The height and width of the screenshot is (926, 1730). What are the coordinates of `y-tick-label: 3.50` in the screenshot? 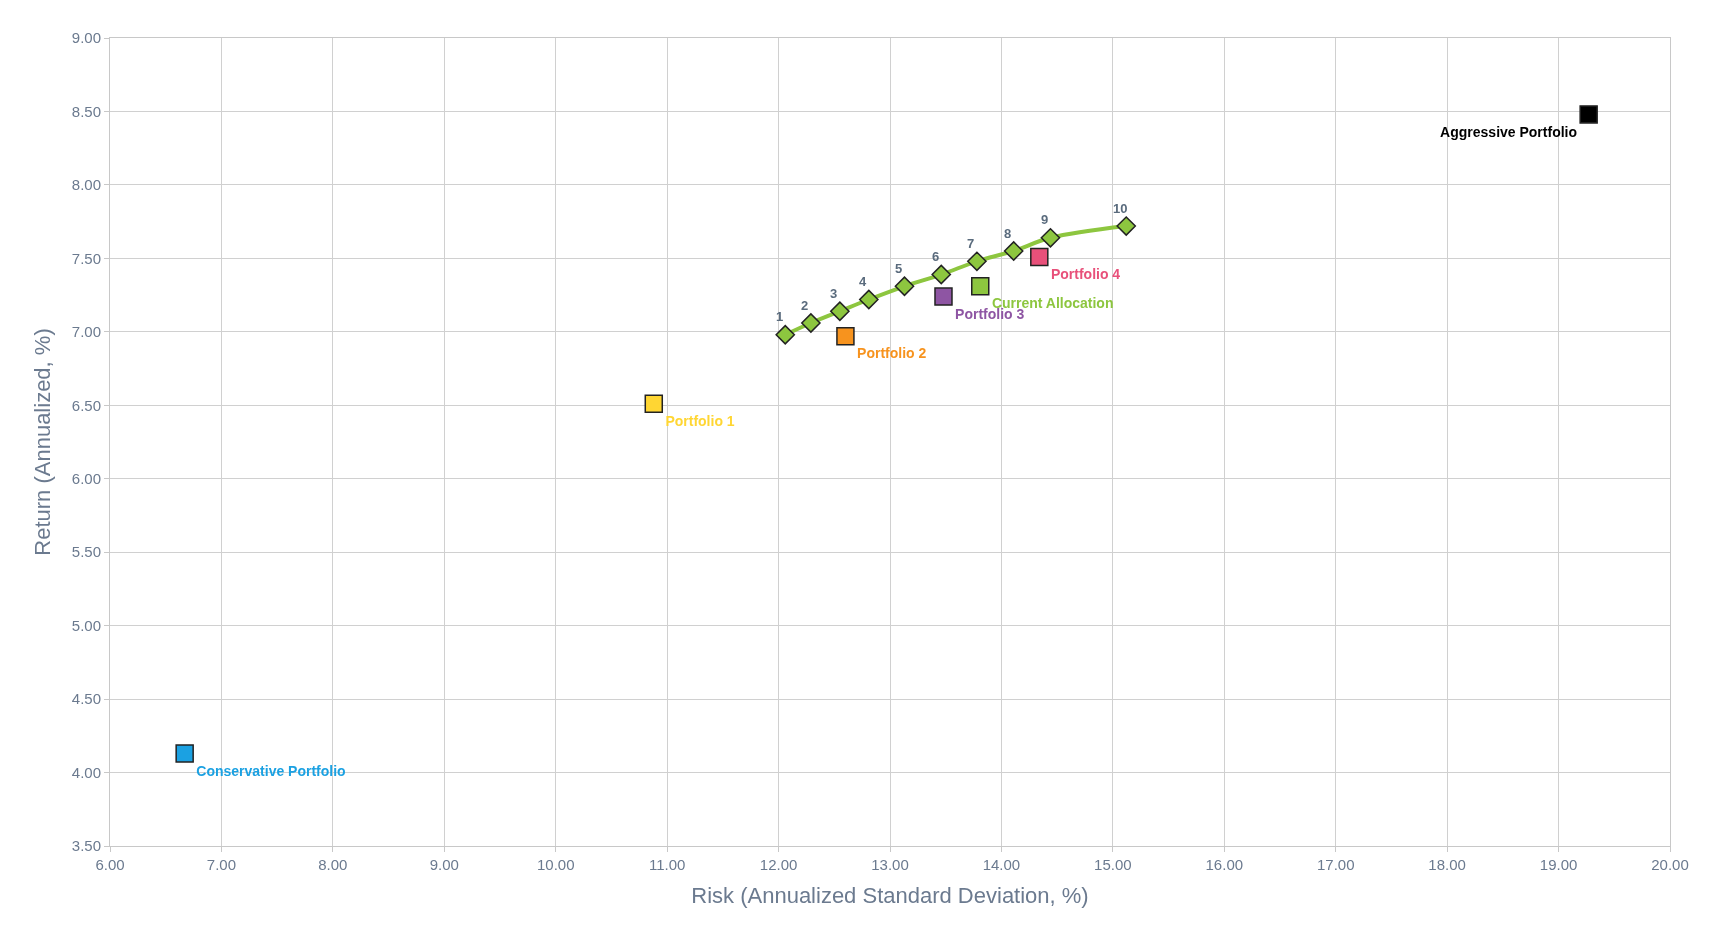 It's located at (86, 846).